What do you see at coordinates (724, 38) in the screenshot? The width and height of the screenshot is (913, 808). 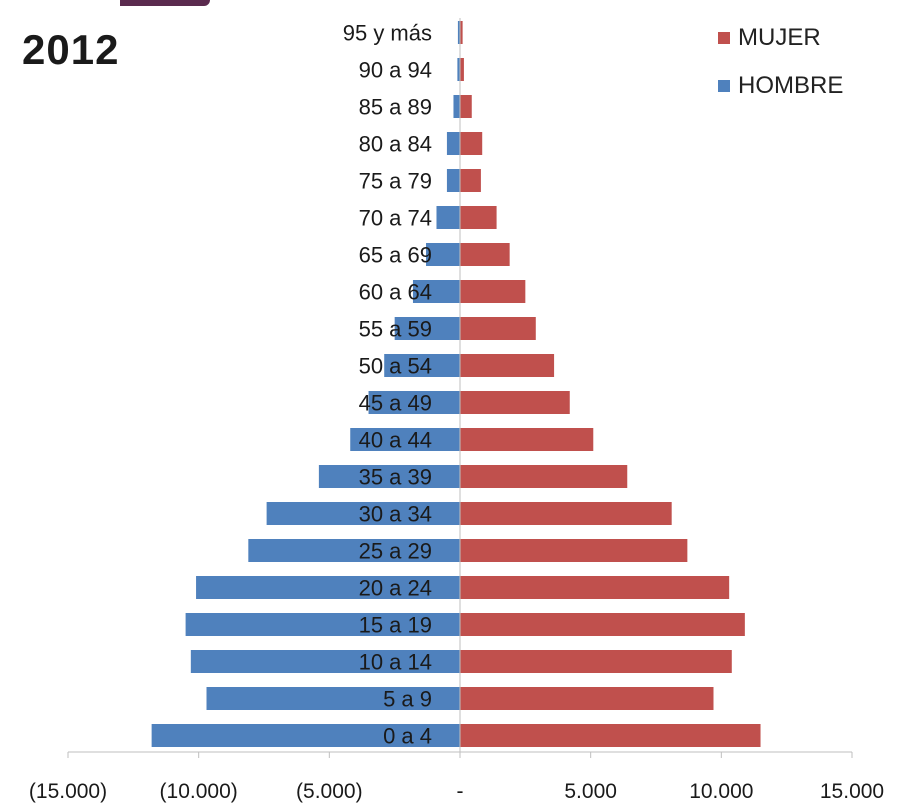 I see `legend-swatch-mujer` at bounding box center [724, 38].